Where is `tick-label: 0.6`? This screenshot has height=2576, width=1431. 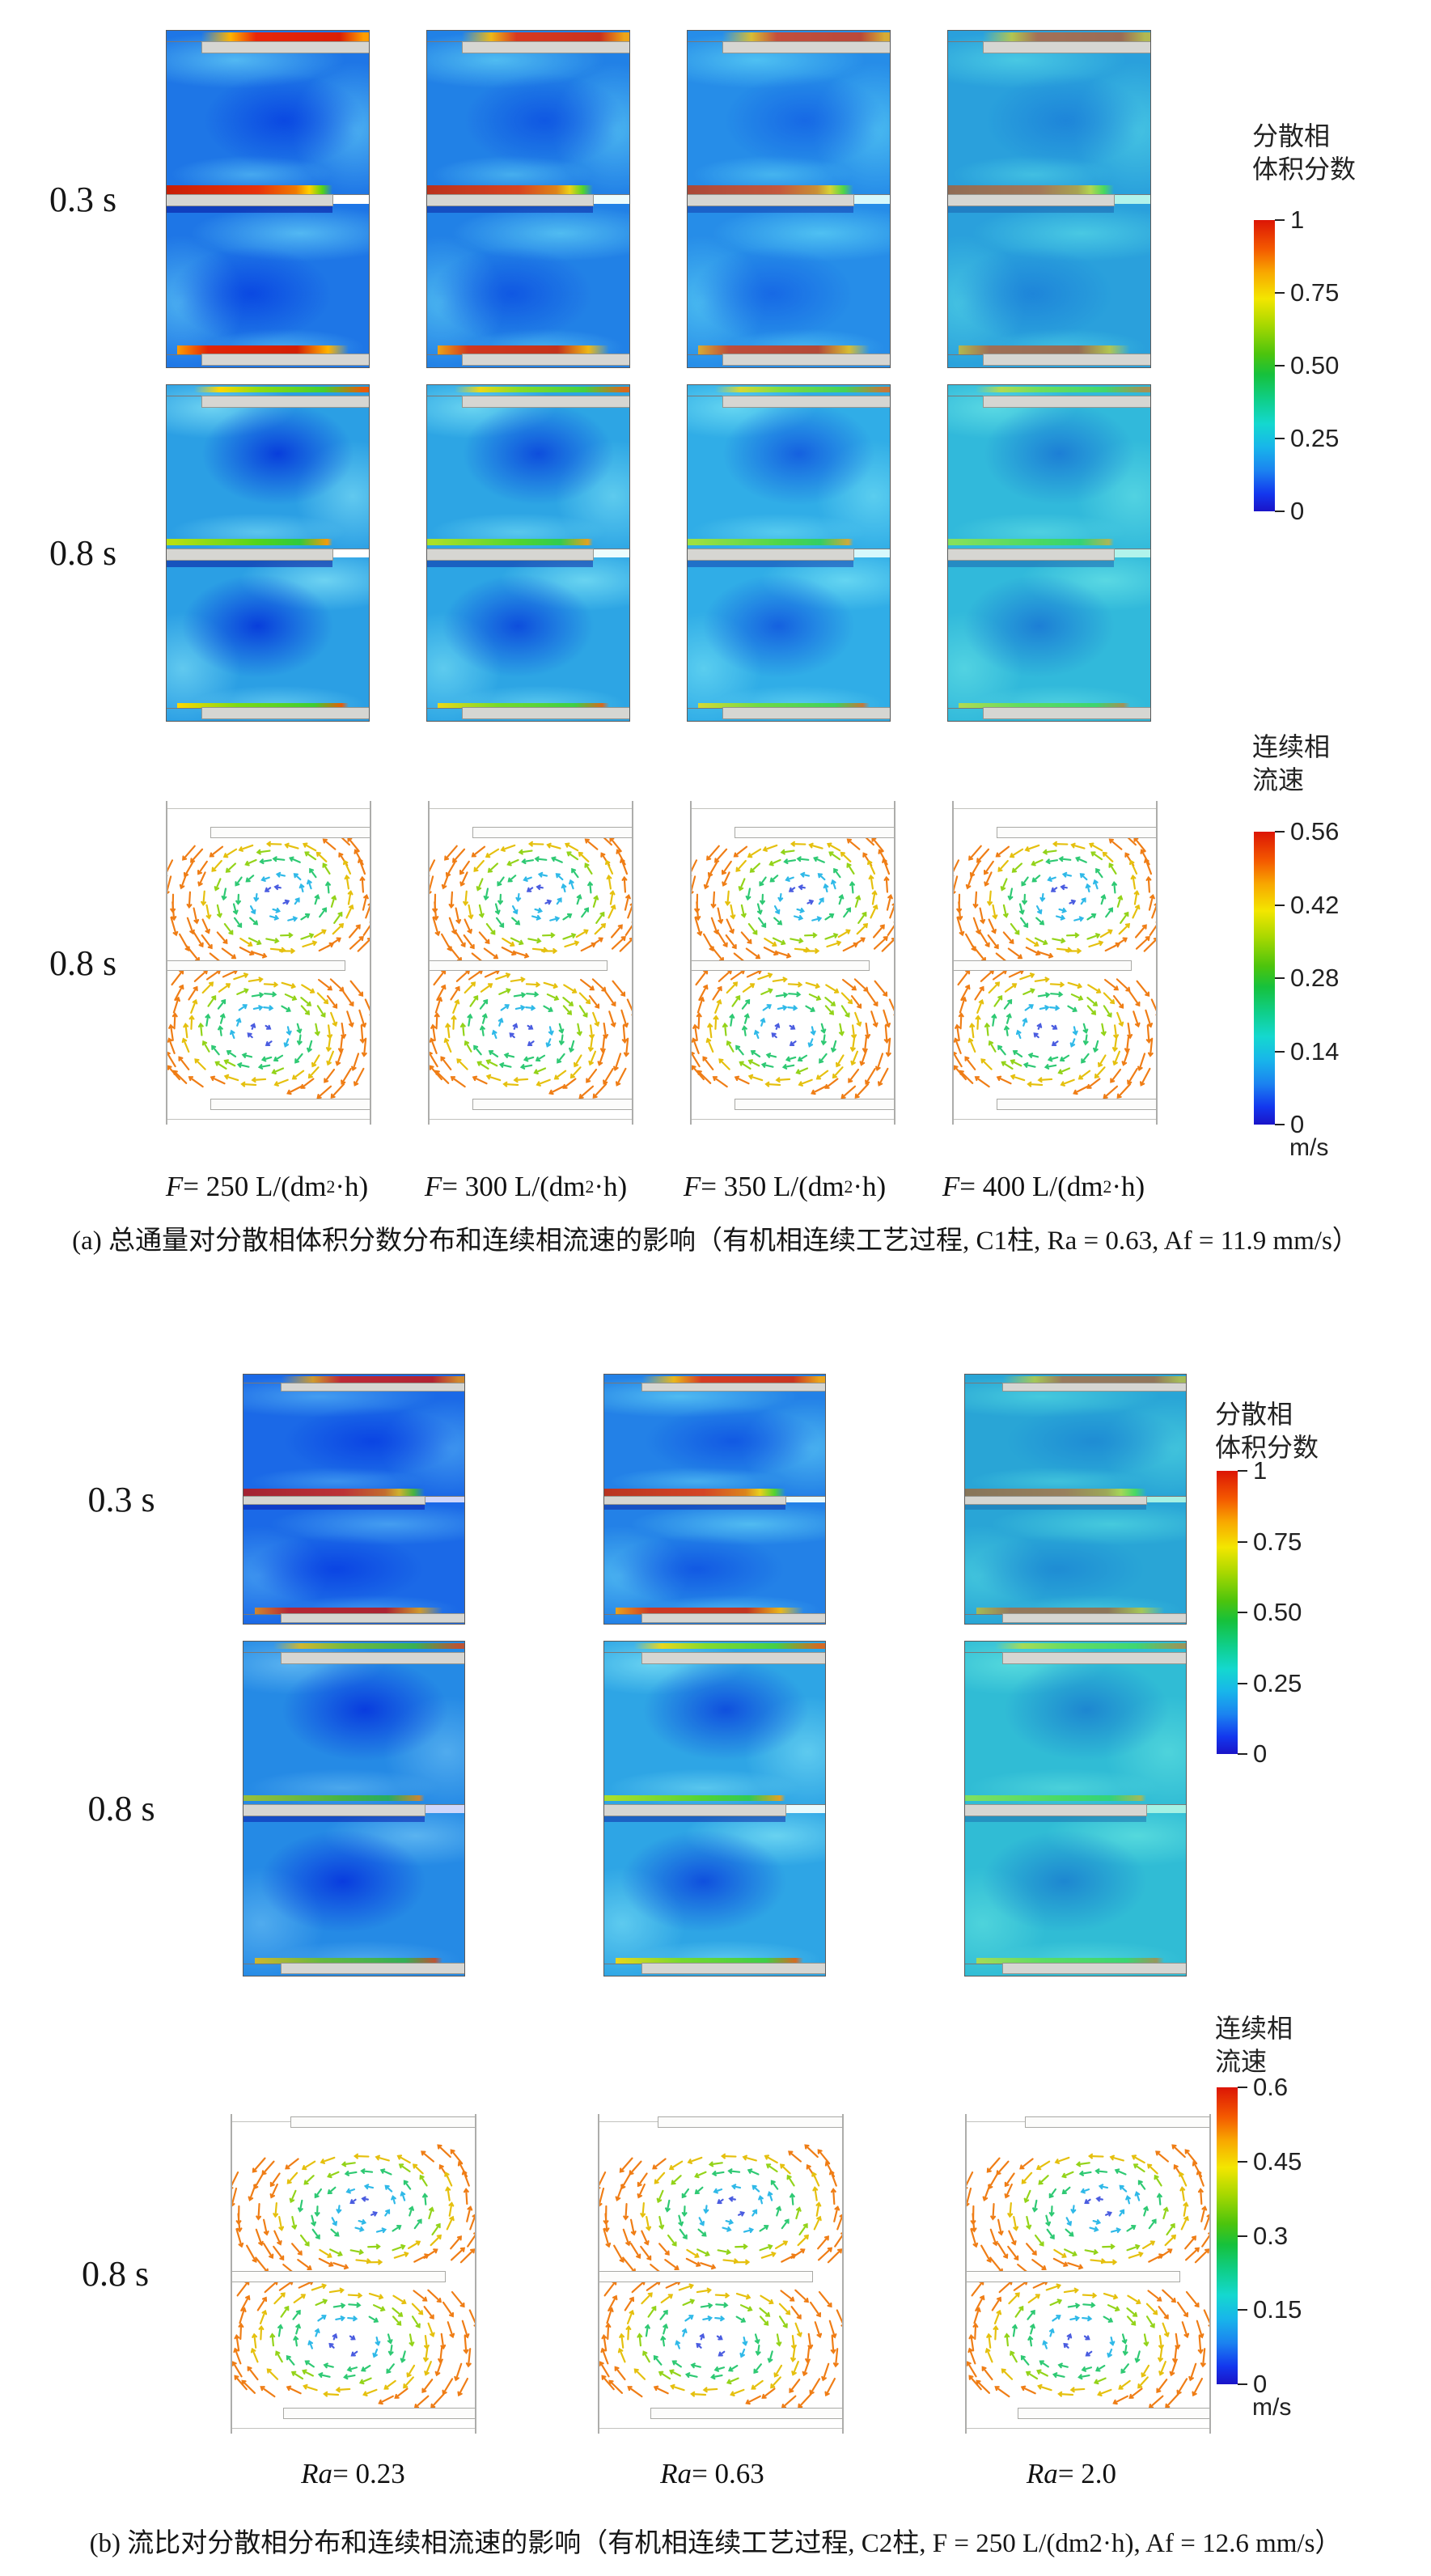
tick-label: 0.6 is located at coordinates (1271, 2087).